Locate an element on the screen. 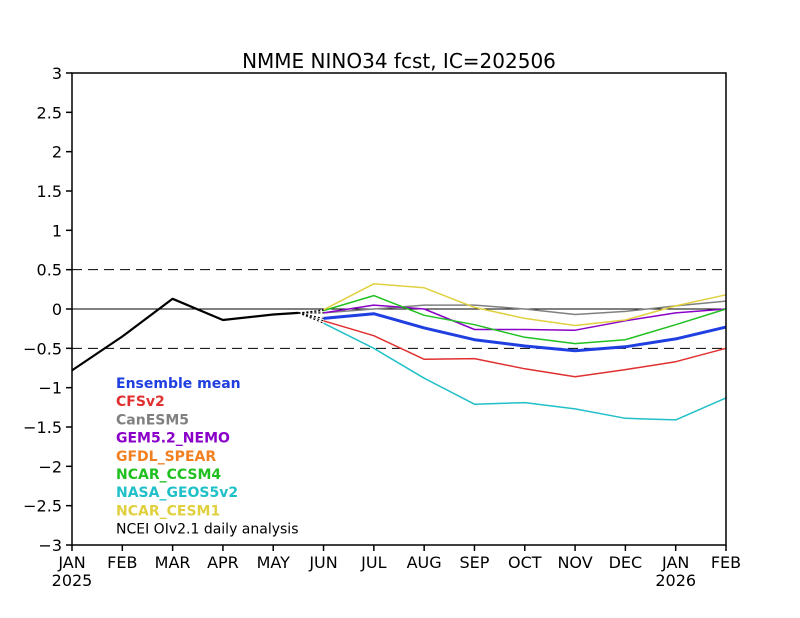  y-axis-ticks: 3 2.5 2 1.5 1 0.5 0 −0.5 −1 −1.5 −2 −2.5 −3 is located at coordinates (47, 309).